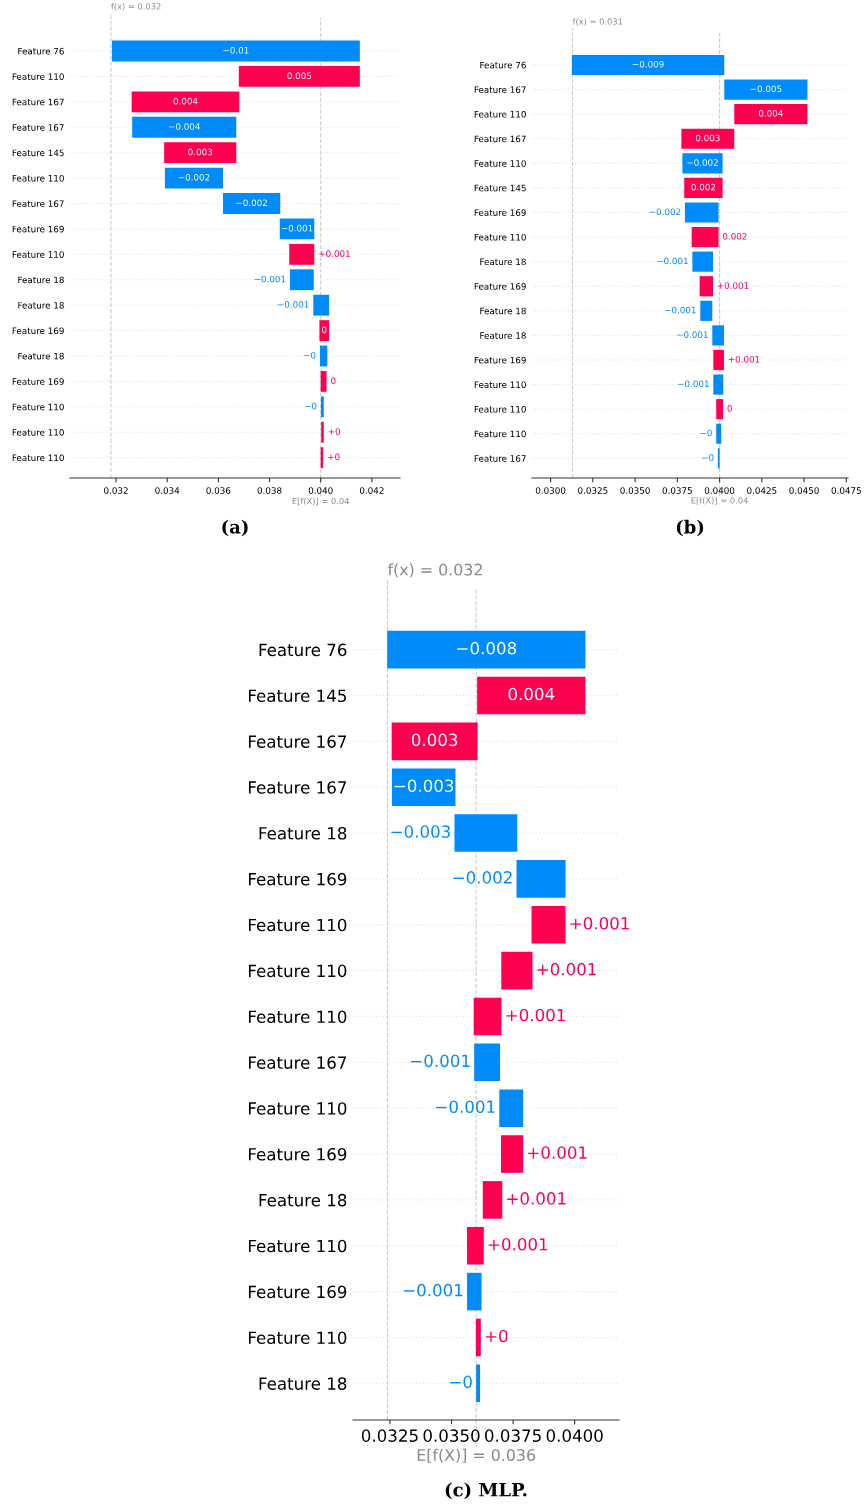 The width and height of the screenshot is (866, 1510). What do you see at coordinates (677, 490) in the screenshot?
I see `x-tick-label: 0.0375` at bounding box center [677, 490].